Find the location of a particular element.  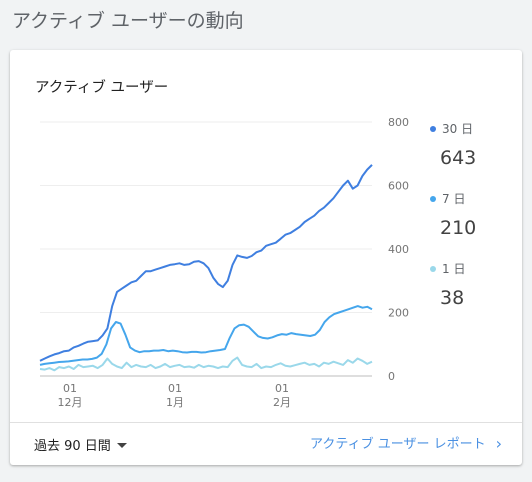

legend-label-7d: 7 日 is located at coordinates (454, 199).